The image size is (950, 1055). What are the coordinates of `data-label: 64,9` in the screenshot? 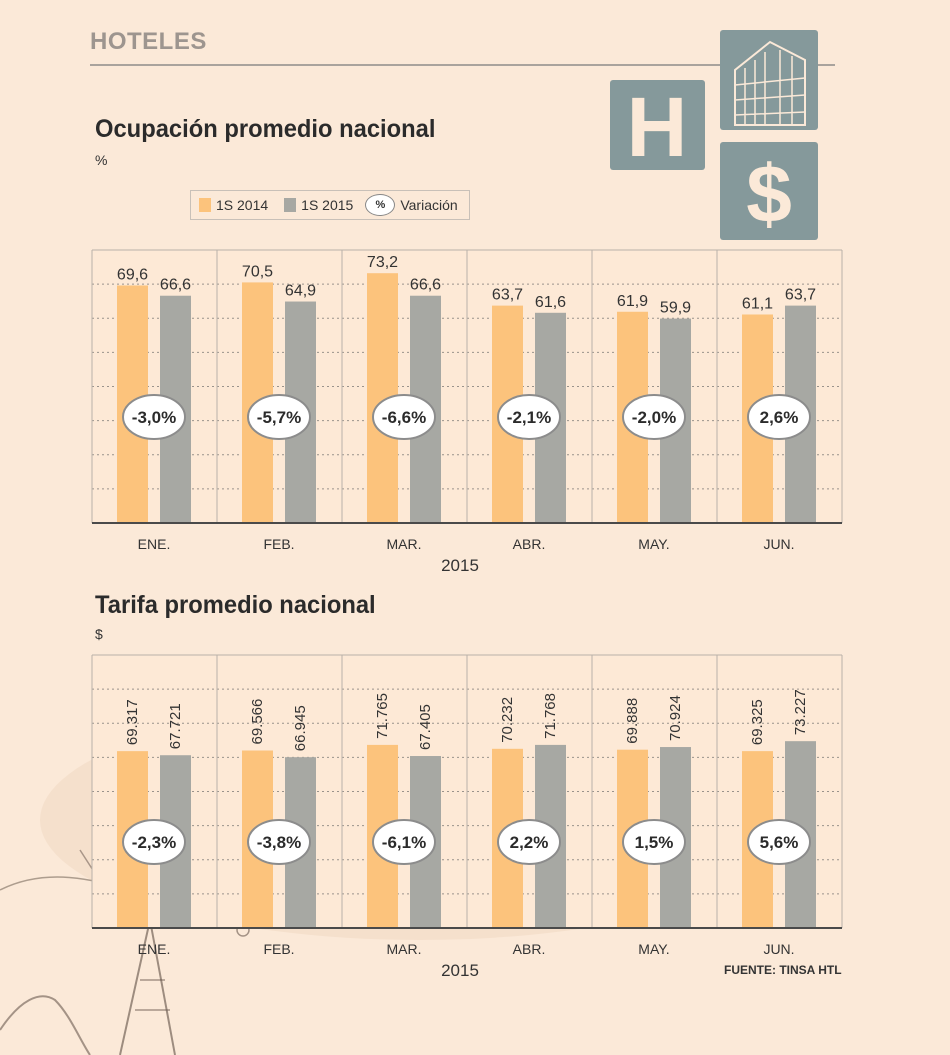 It's located at (300, 291).